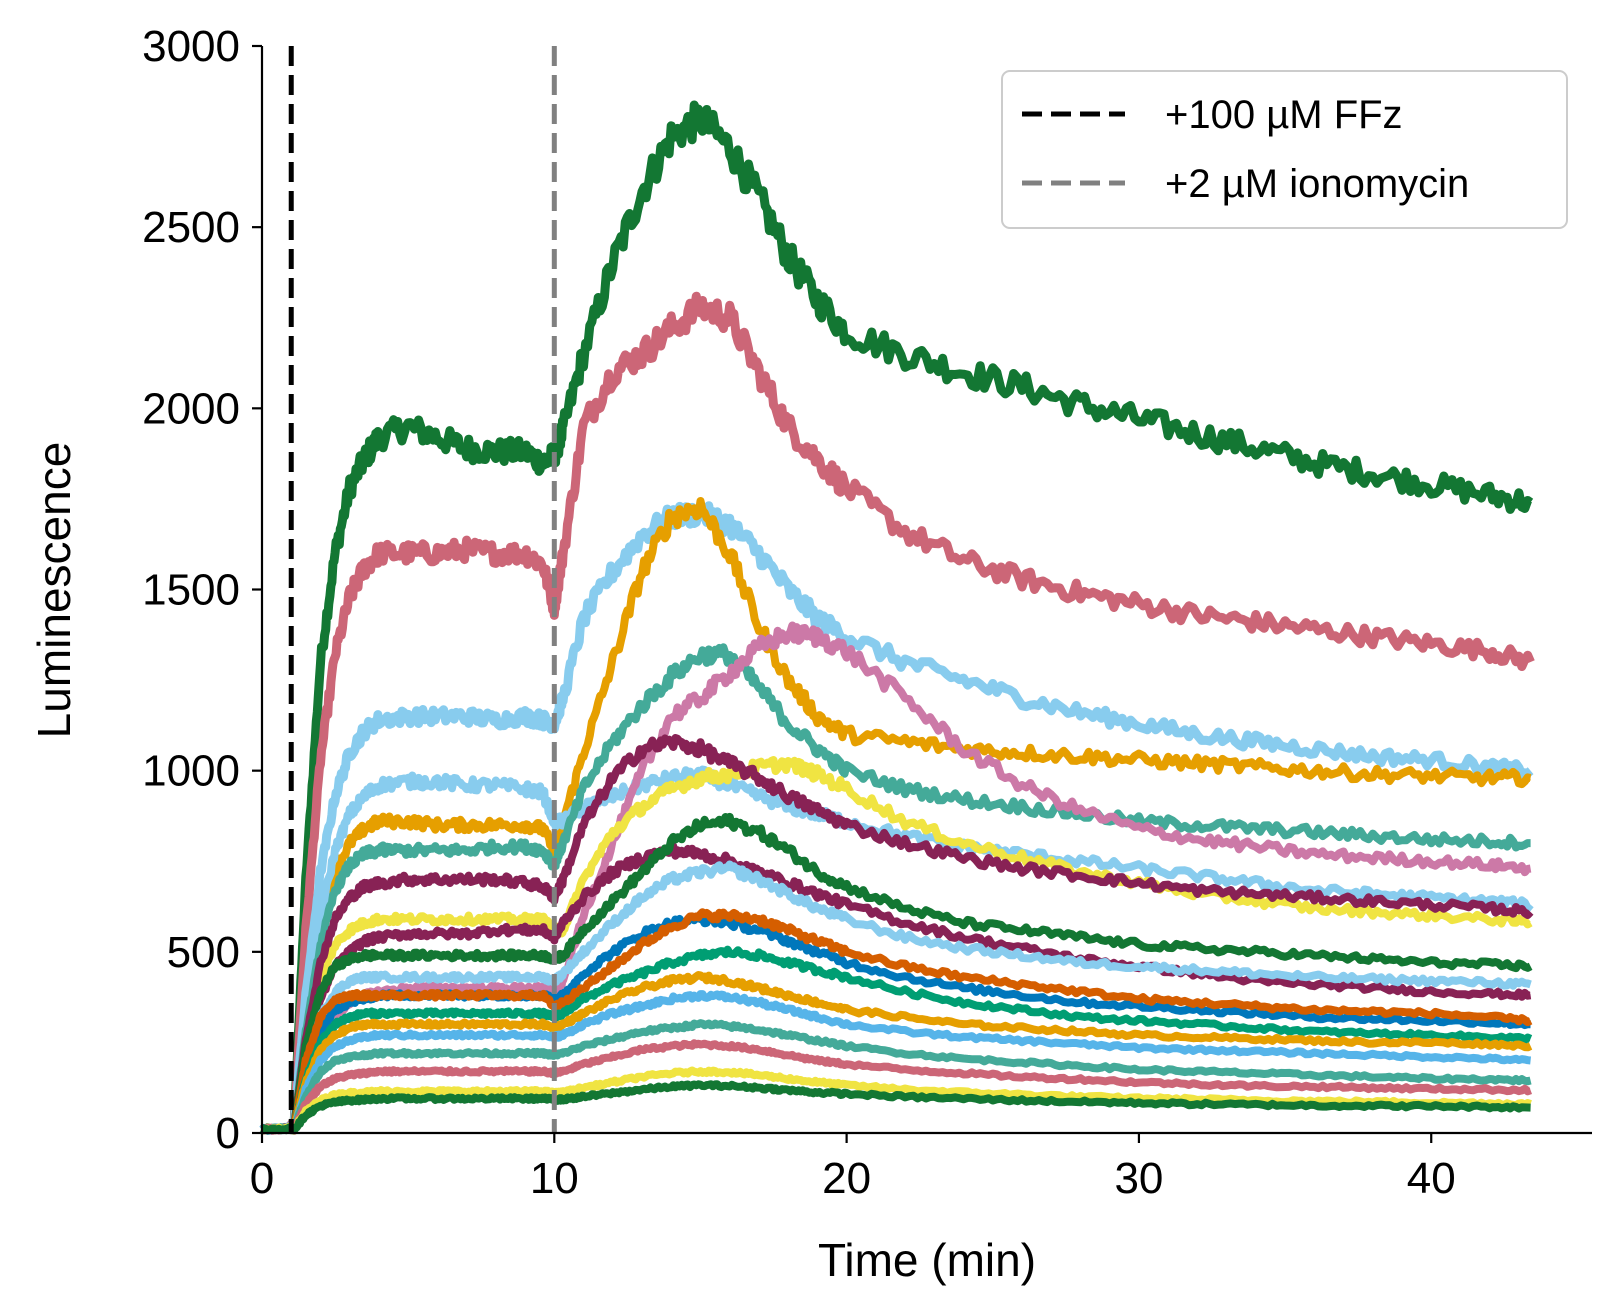  What do you see at coordinates (191, 771) in the screenshot?
I see `y-tick-label-2: 1000` at bounding box center [191, 771].